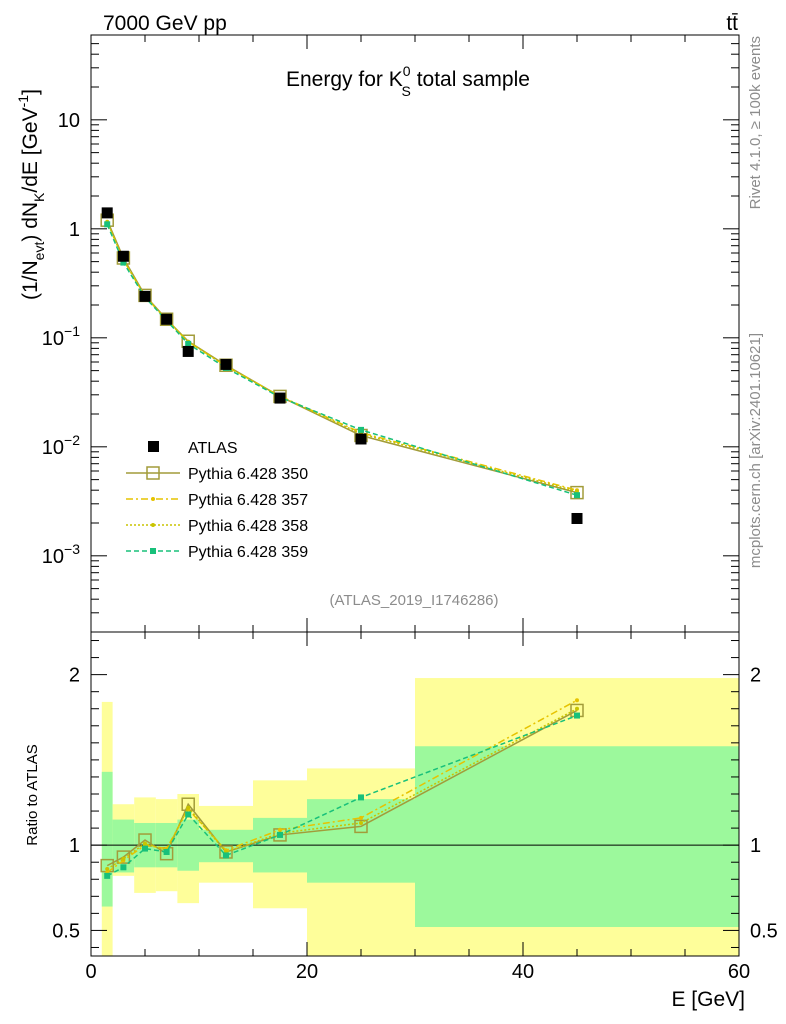  What do you see at coordinates (413, 600) in the screenshot?
I see `analysis-watermark: (ATLAS_2019_I1746286)` at bounding box center [413, 600].